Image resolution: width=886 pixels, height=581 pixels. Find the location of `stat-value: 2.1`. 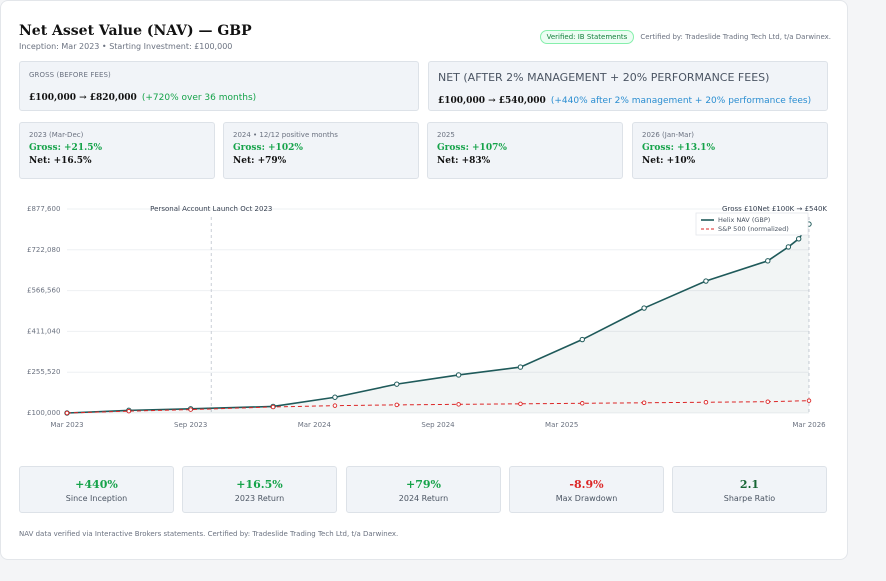

stat-value: 2.1 is located at coordinates (749, 484).